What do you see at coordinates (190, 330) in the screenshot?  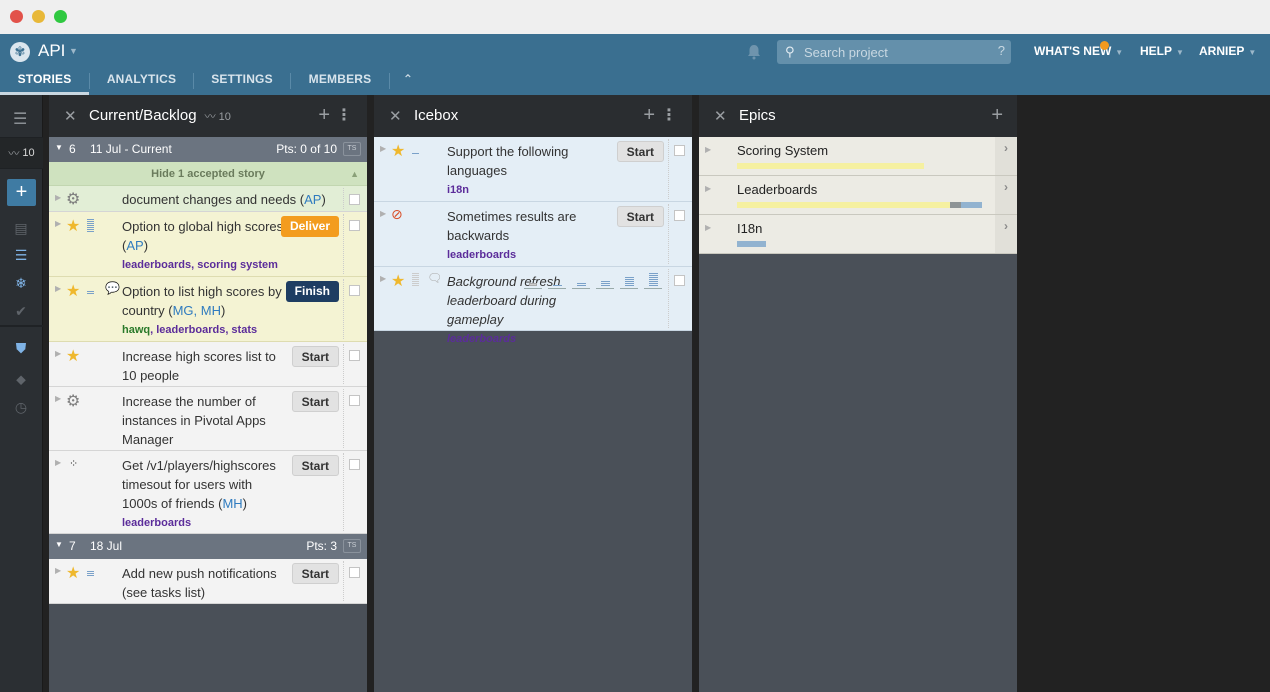 I see `story-labels: hawq, leaderboards, stats` at bounding box center [190, 330].